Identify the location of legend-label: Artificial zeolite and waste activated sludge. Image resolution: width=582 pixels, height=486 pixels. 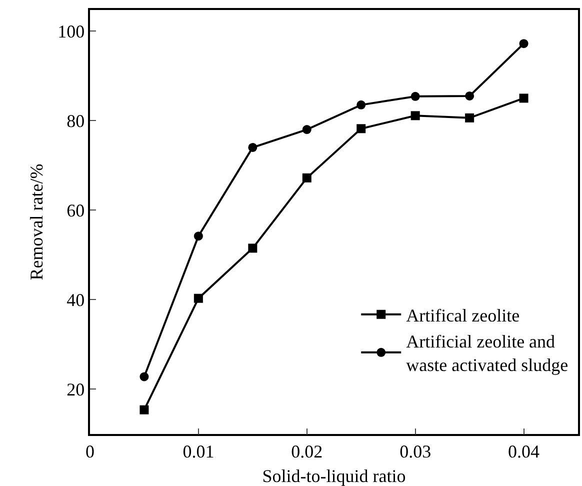
(487, 354).